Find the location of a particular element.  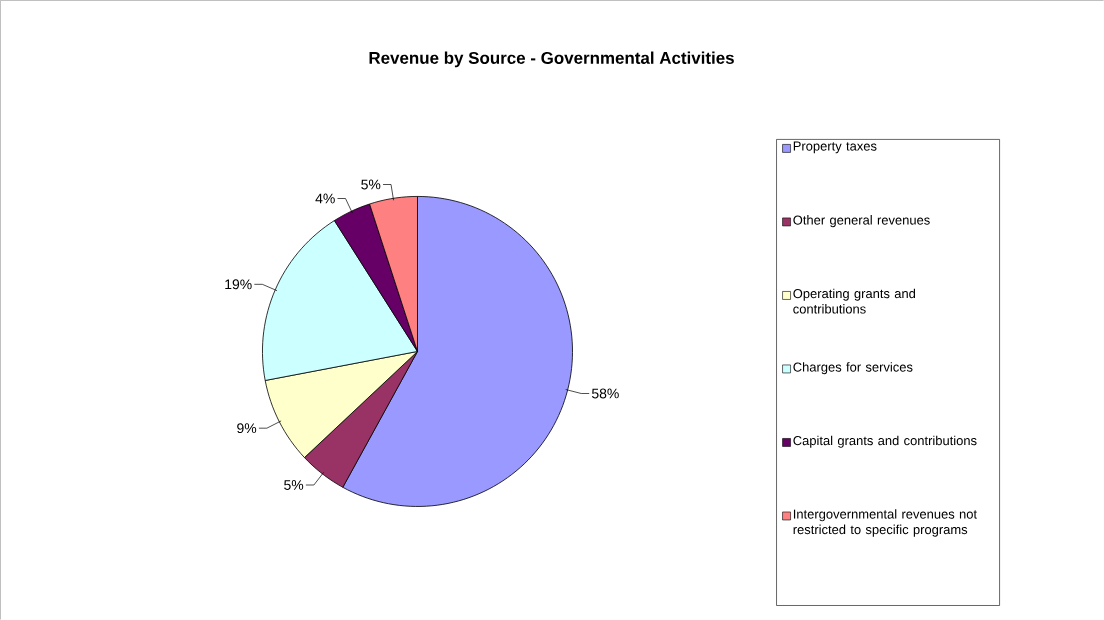

legend-label: Other general revenues is located at coordinates (861, 221).